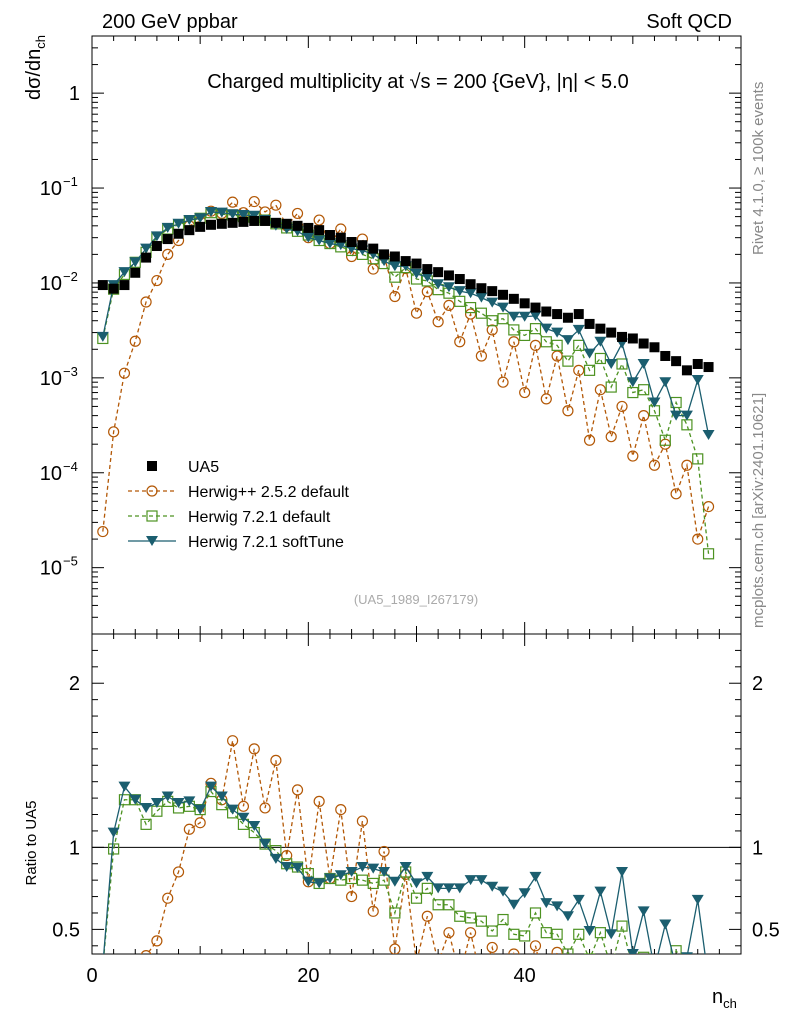 The image size is (786, 1024). Describe the element at coordinates (236, 542) in the screenshot. I see `legend-item: Herwig 7.2.1 softTune` at that location.